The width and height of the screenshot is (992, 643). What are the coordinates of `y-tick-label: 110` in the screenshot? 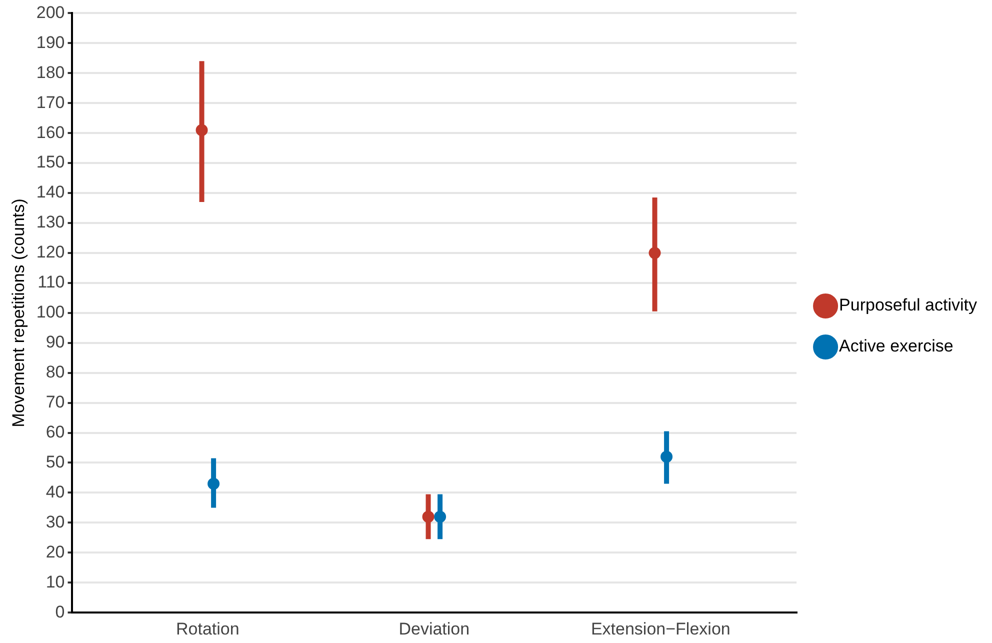 It's located at (51, 282).